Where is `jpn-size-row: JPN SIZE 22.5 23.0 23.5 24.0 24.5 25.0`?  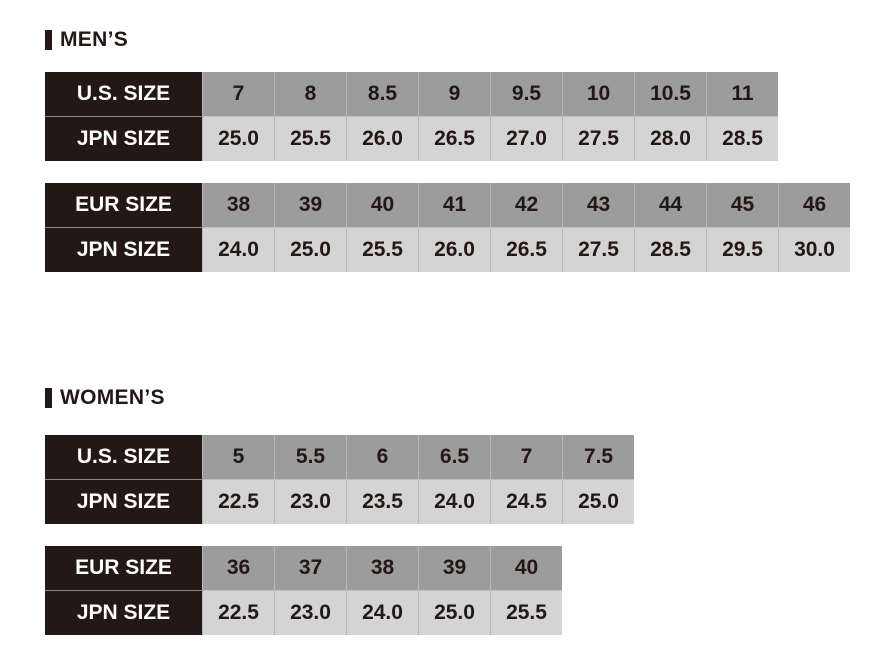 jpn-size-row: JPN SIZE 22.5 23.0 23.5 24.0 24.5 25.0 is located at coordinates (339, 501).